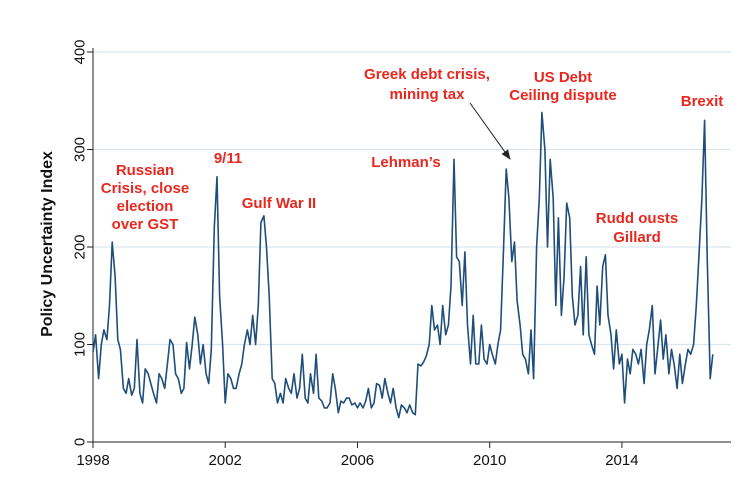 The image size is (754, 491). I want to click on annotation-label: Russian Crisis, close election over GST, so click(145, 197).